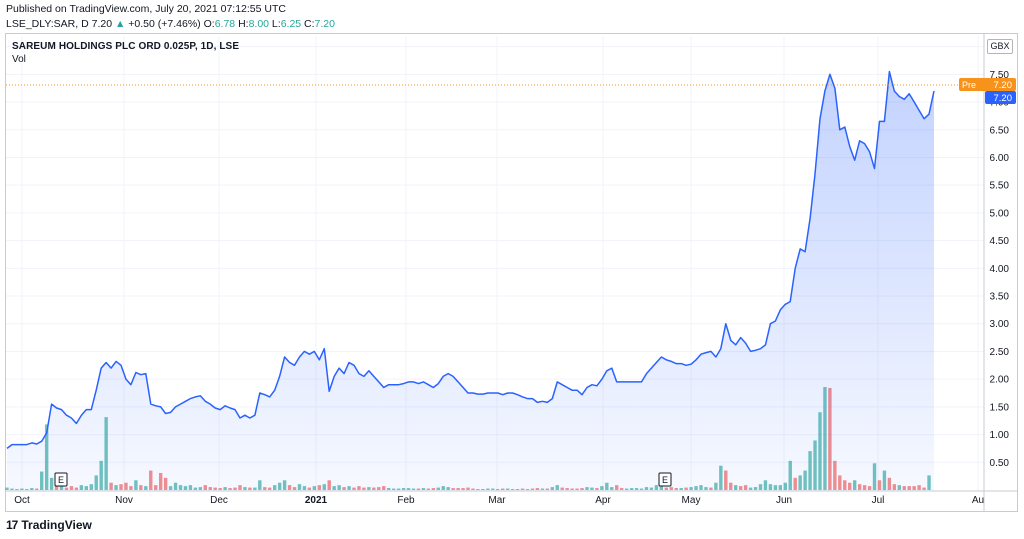 The image size is (1024, 539). I want to click on y-tick-label: 3.00, so click(1000, 324).